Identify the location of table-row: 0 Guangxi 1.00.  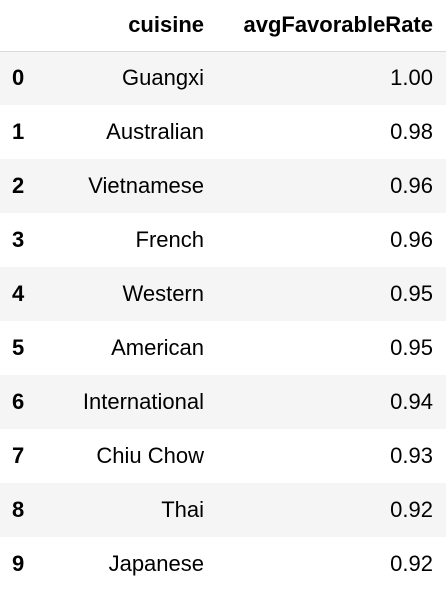
(223, 78).